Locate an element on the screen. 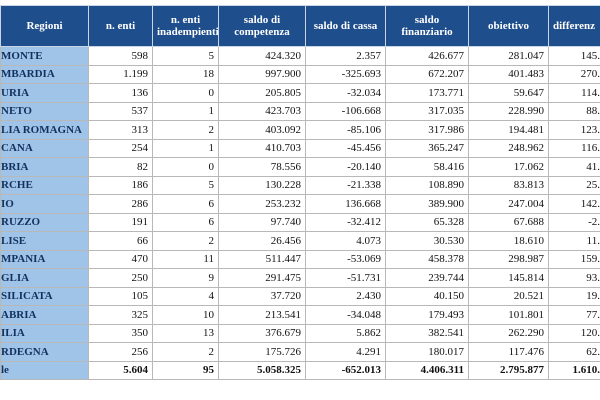 Image resolution: width=600 pixels, height=400 pixels. value-cell: 325 is located at coordinates (120, 315).